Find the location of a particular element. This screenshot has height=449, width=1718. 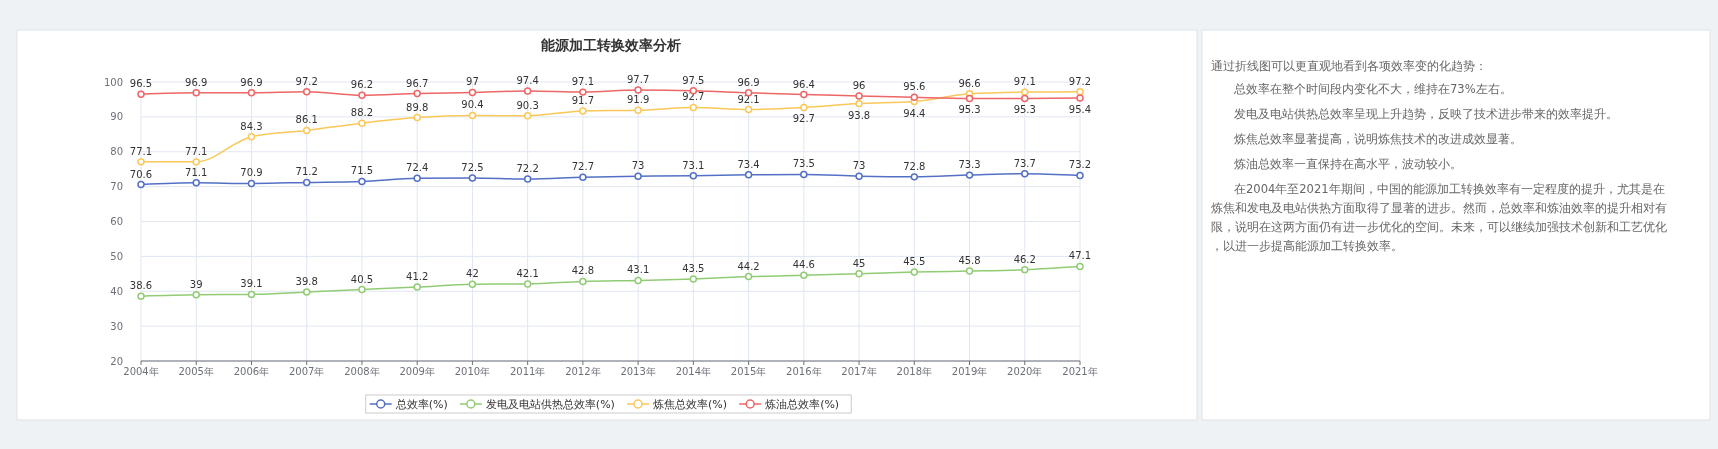

data-label: 70.9 is located at coordinates (251, 173).